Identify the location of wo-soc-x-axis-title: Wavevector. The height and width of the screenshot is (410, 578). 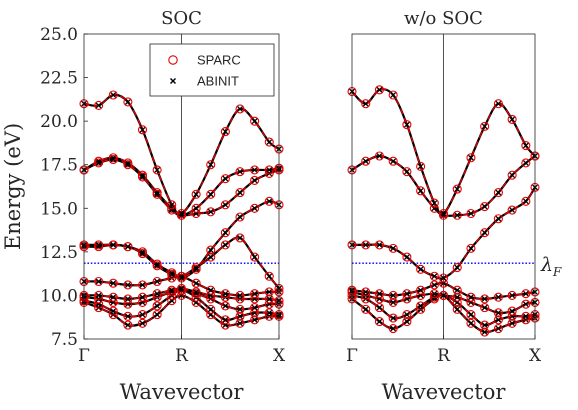
(444, 392).